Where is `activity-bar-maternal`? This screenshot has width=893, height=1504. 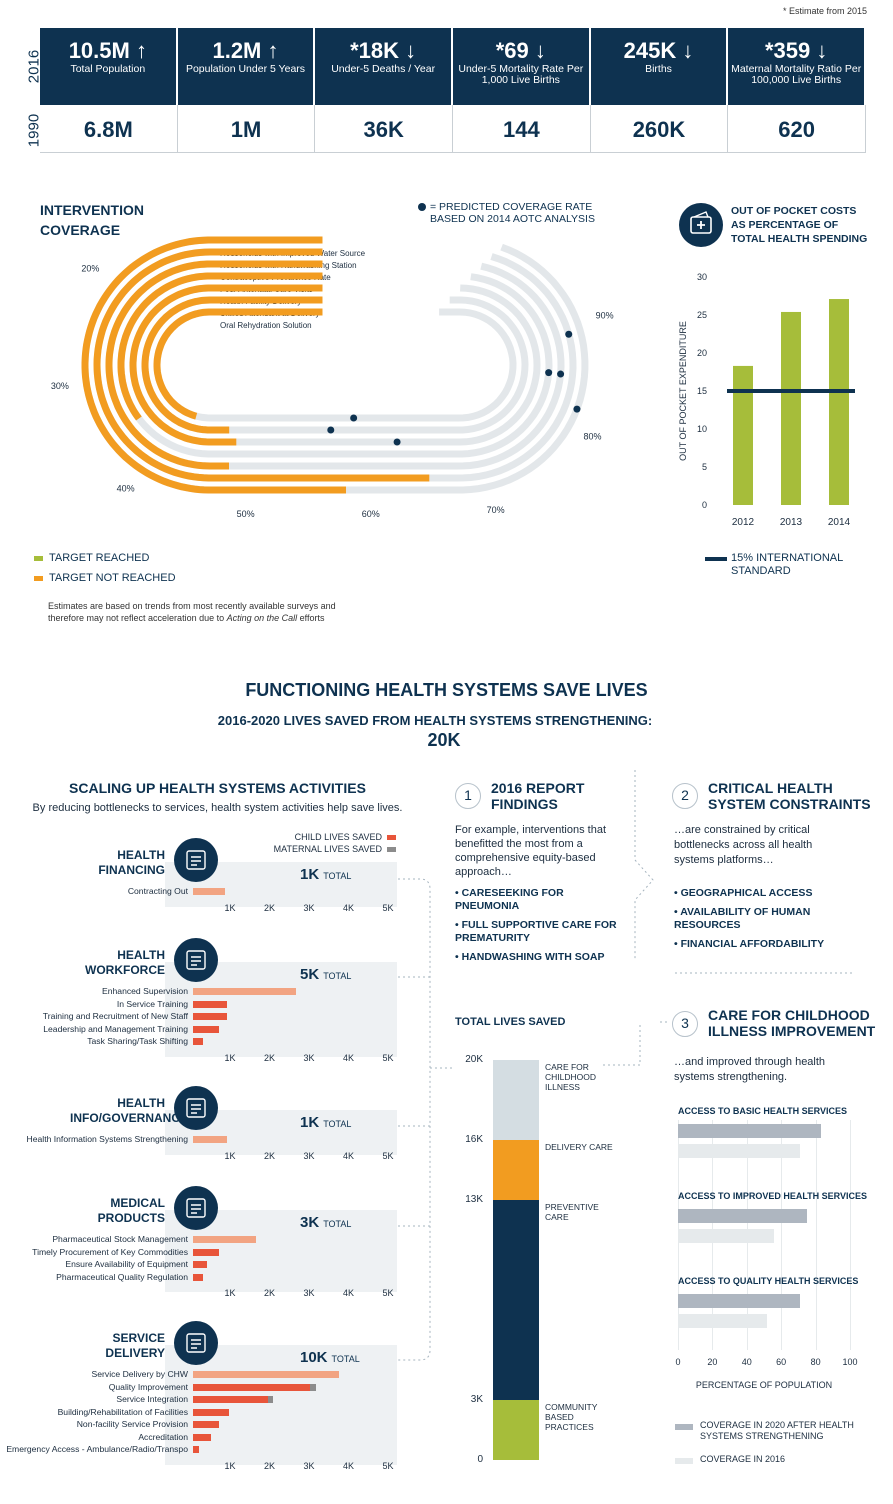 activity-bar-maternal is located at coordinates (270, 1399).